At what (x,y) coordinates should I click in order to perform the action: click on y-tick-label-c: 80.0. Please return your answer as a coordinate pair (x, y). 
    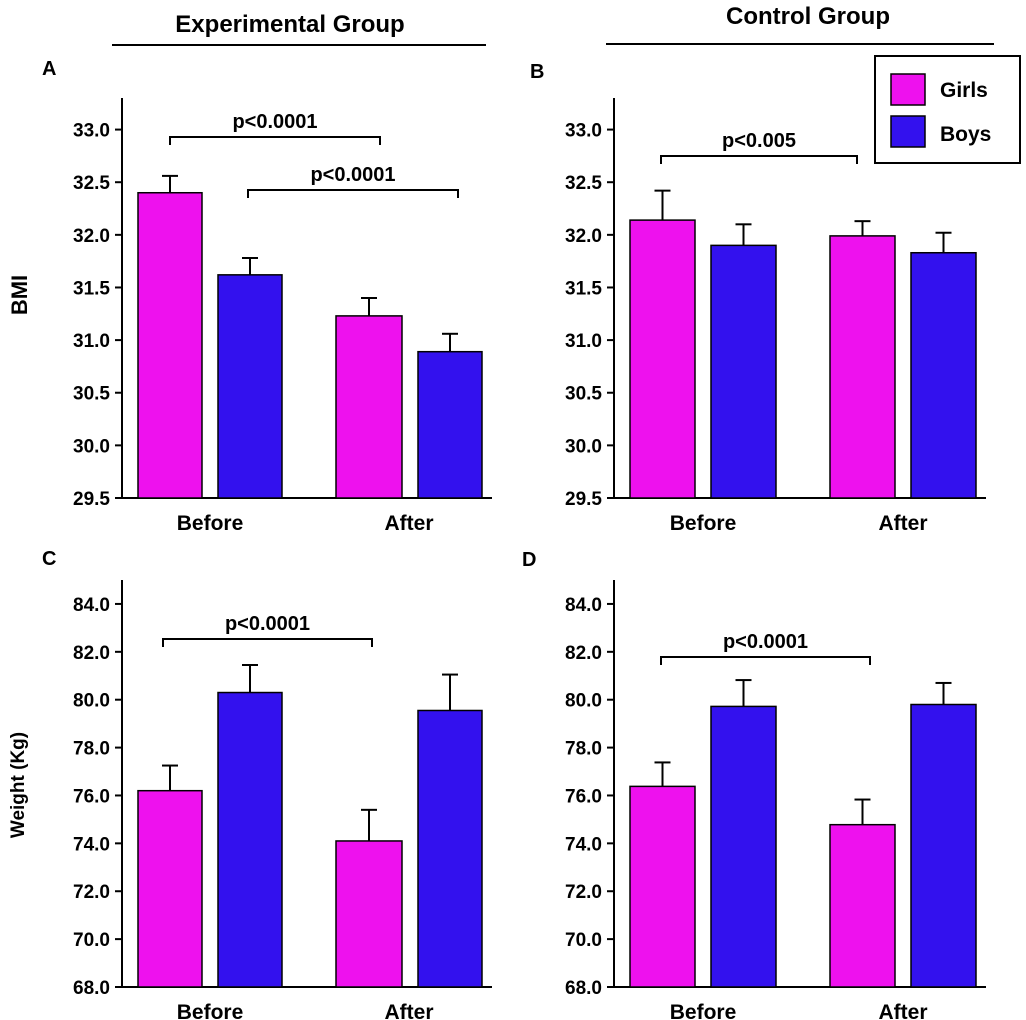
    Looking at the image, I should click on (91, 701).